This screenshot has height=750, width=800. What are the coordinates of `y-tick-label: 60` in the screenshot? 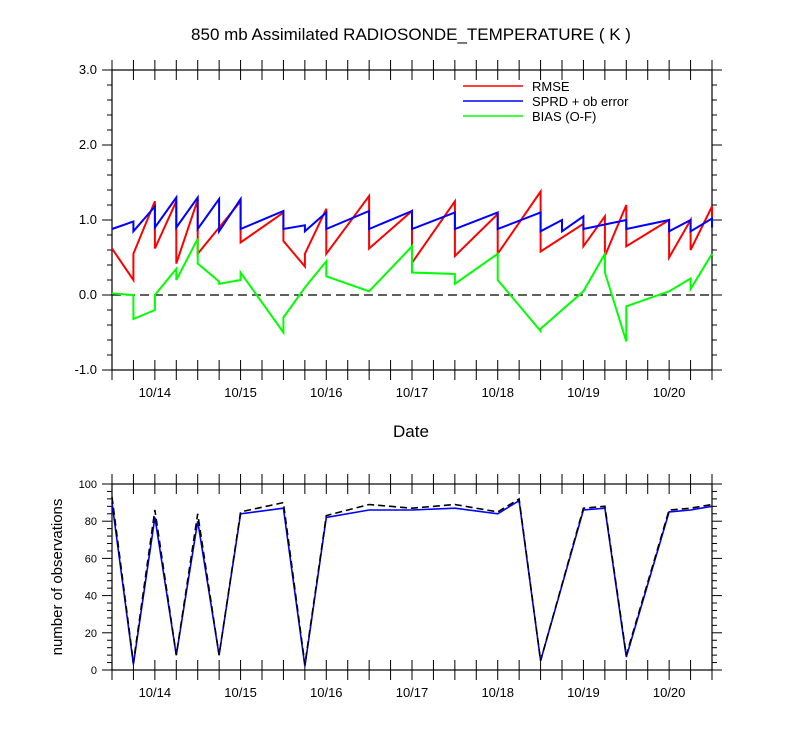 It's located at (91, 559).